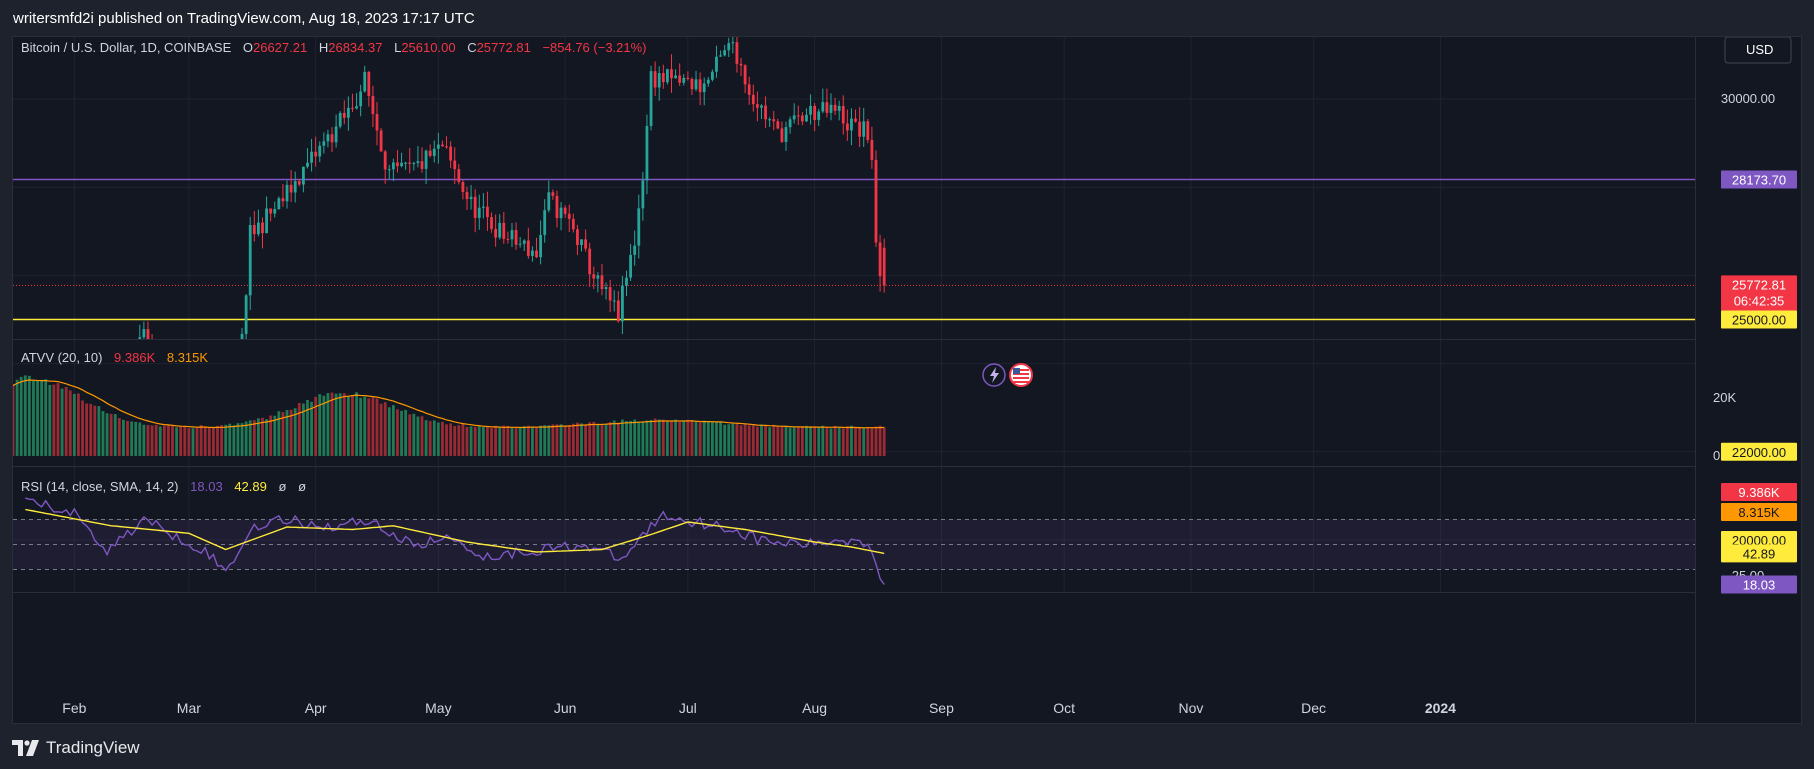 This screenshot has height=769, width=1814. I want to click on time-axis-label: Feb, so click(74, 708).